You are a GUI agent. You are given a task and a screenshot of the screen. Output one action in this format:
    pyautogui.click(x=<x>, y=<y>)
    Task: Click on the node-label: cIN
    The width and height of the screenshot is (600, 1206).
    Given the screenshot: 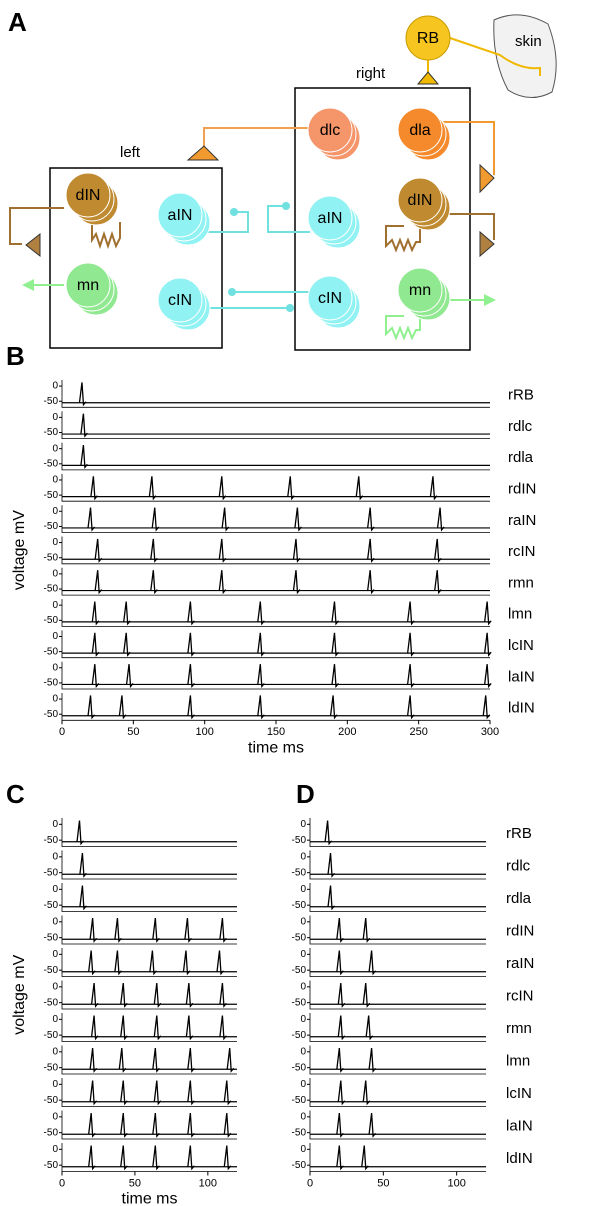 What is the action you would take?
    pyautogui.click(x=330, y=298)
    